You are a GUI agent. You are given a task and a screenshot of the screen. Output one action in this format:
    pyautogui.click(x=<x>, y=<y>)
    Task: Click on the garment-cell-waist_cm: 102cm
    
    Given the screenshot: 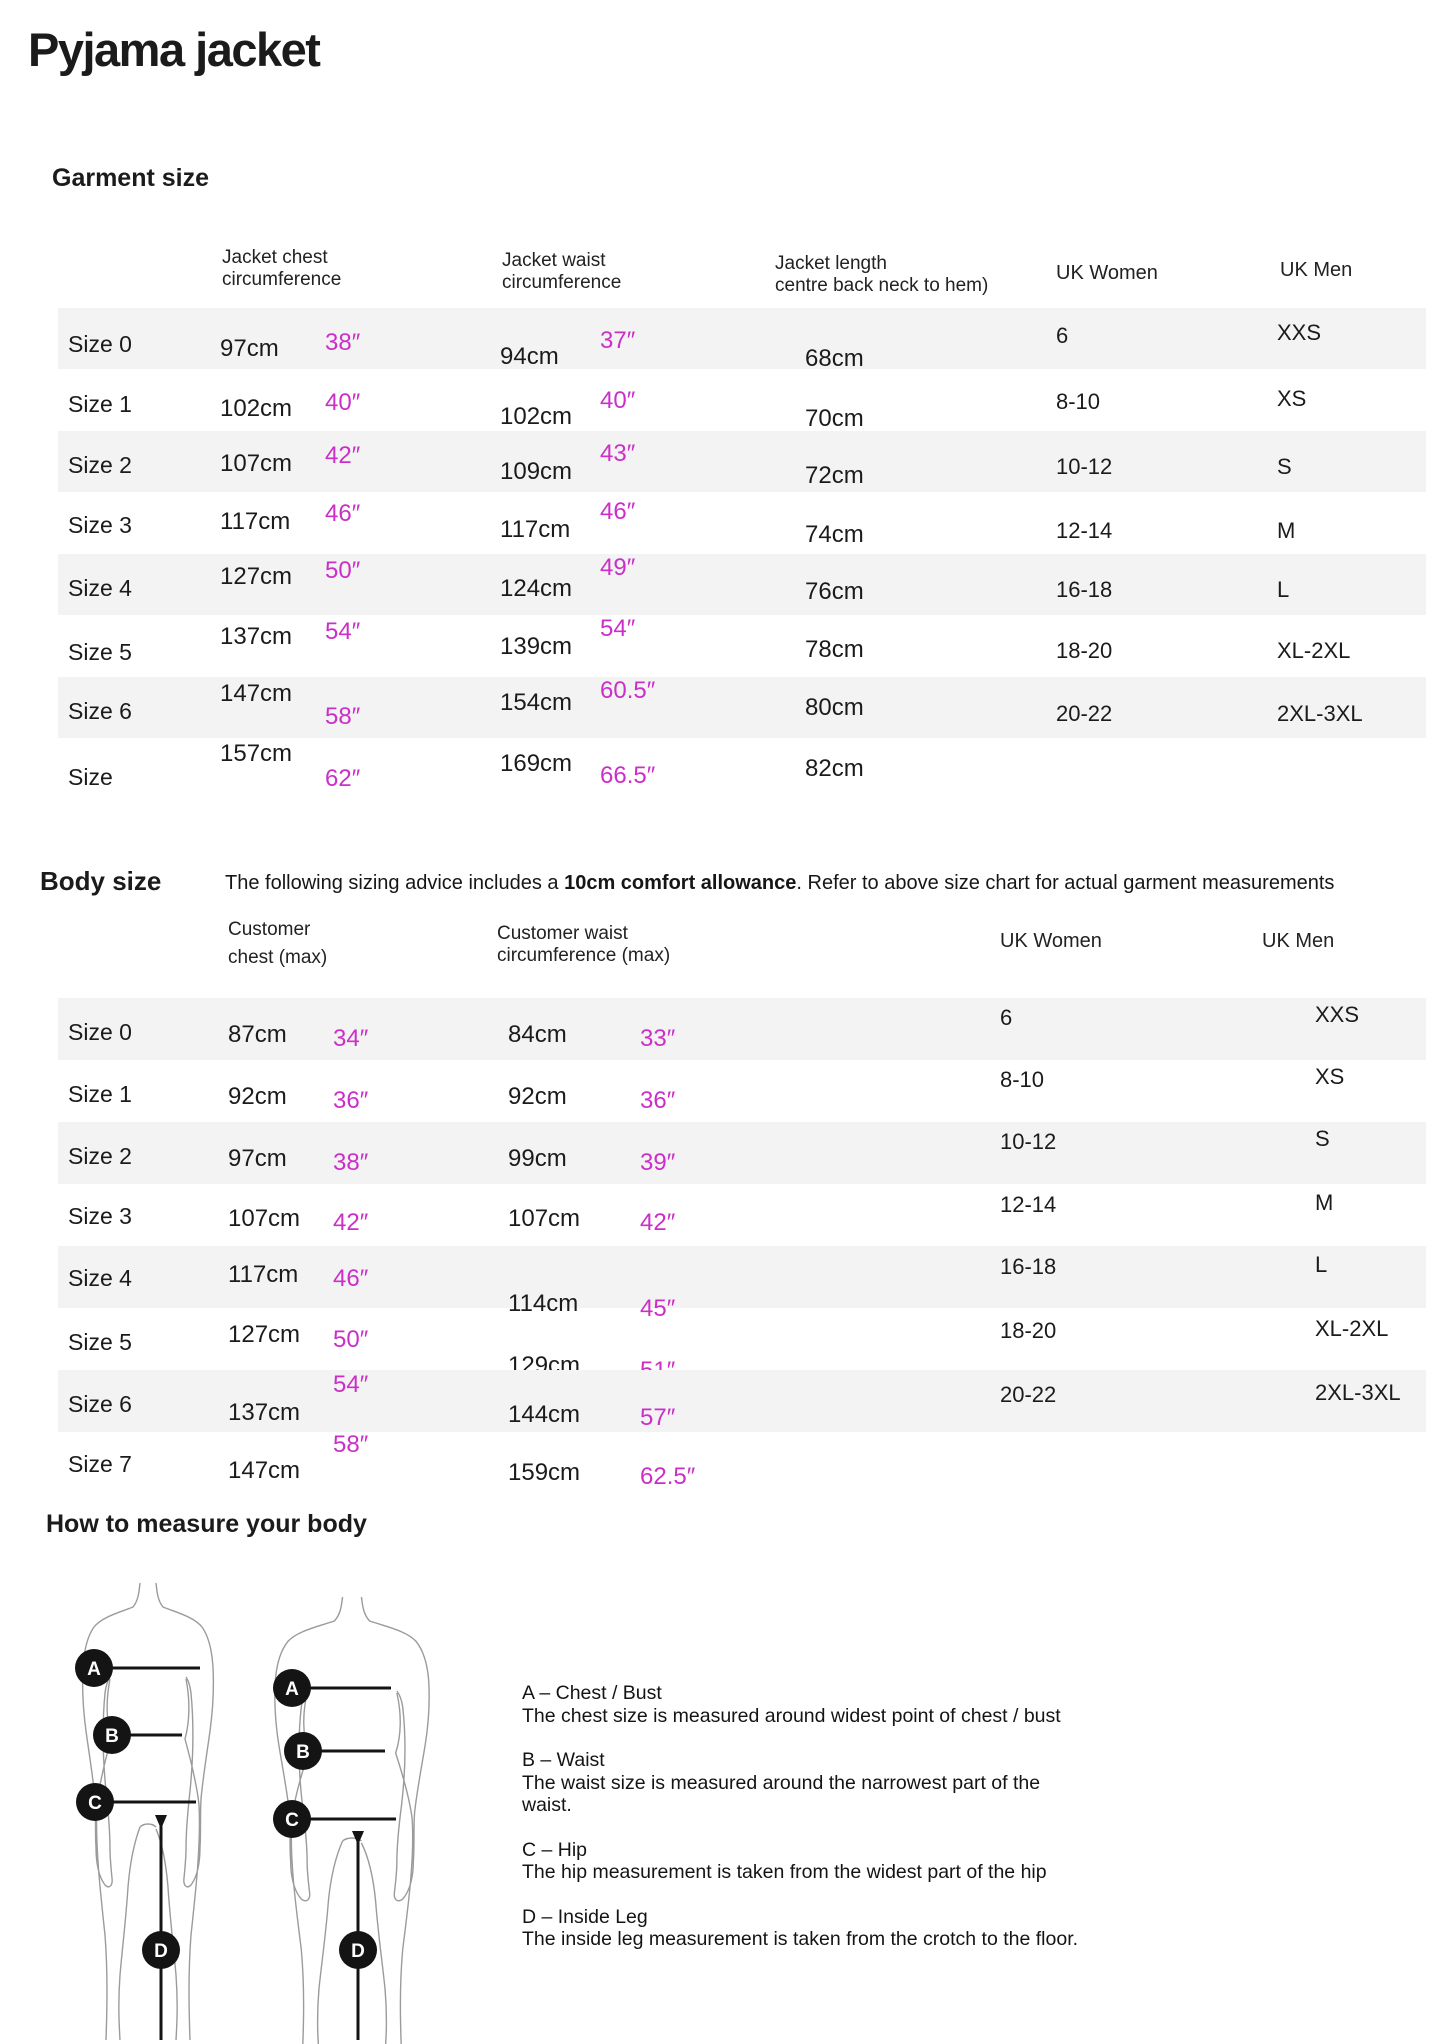 What is the action you would take?
    pyautogui.click(x=536, y=416)
    